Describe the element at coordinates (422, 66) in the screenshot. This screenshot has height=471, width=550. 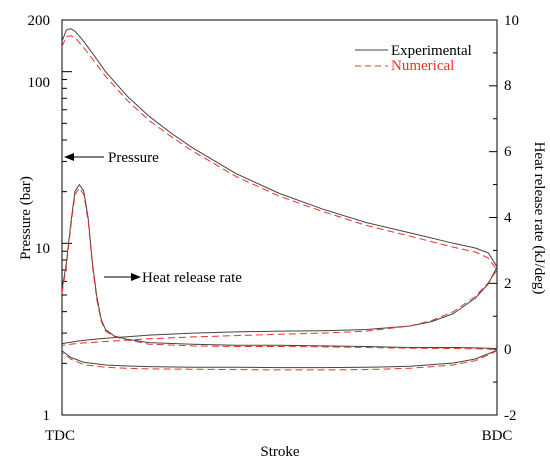
I see `legend-label-numerical: Numerical` at that location.